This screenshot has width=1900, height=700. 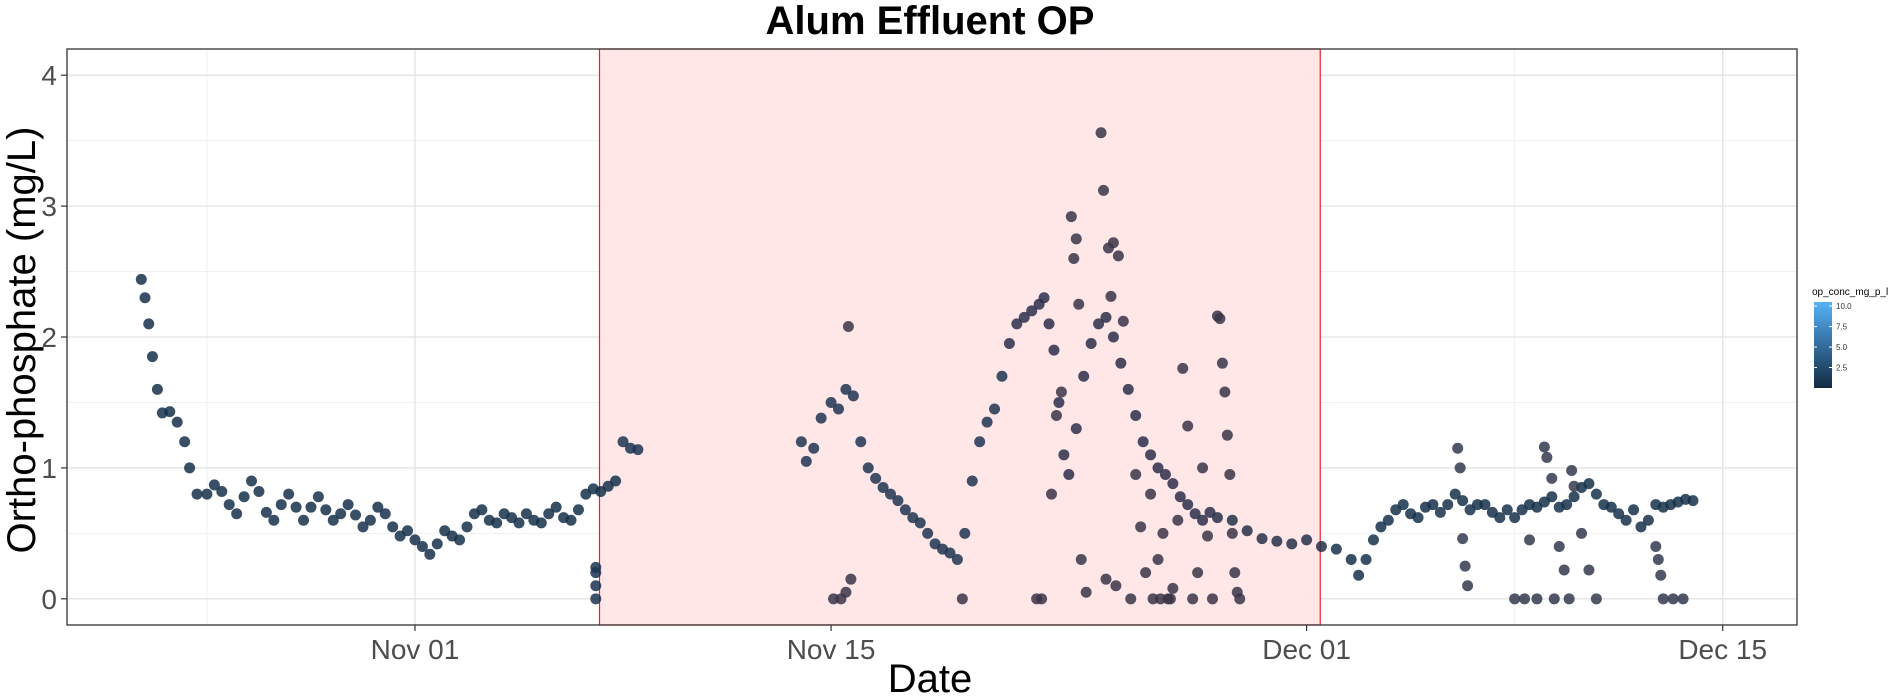 What do you see at coordinates (415, 649) in the screenshot?
I see `x-tick-label: Nov 01` at bounding box center [415, 649].